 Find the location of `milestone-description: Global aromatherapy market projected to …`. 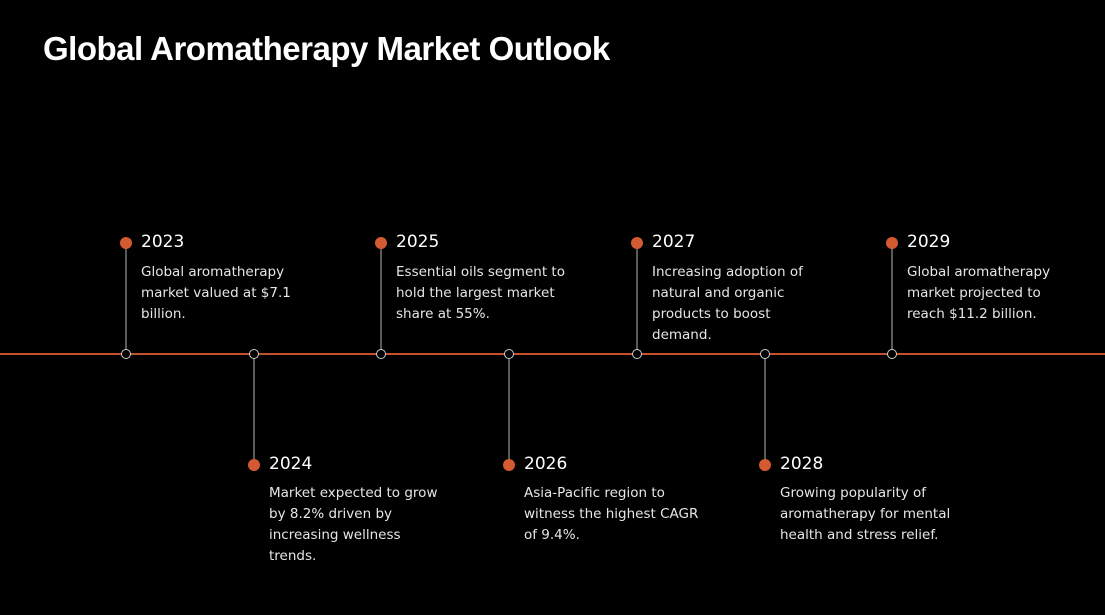

milestone-description: Global aromatherapy market projected to … is located at coordinates (979, 293).